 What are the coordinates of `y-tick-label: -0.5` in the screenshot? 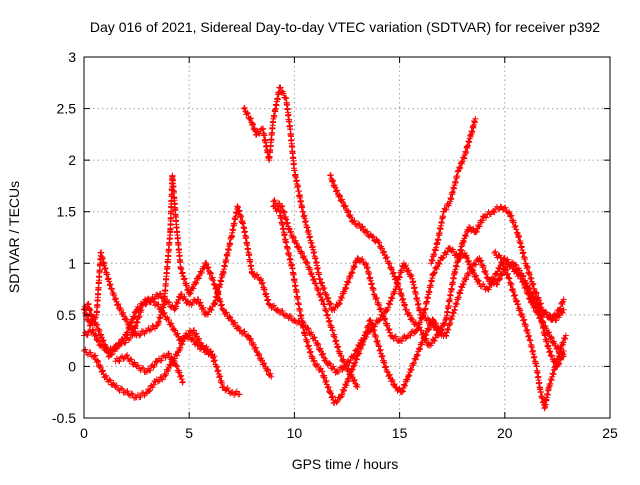 It's located at (64, 418).